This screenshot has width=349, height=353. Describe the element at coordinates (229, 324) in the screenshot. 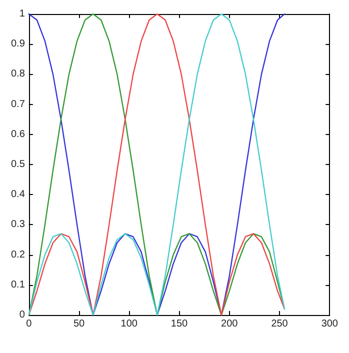

I see `x-tick-label: 200` at that location.